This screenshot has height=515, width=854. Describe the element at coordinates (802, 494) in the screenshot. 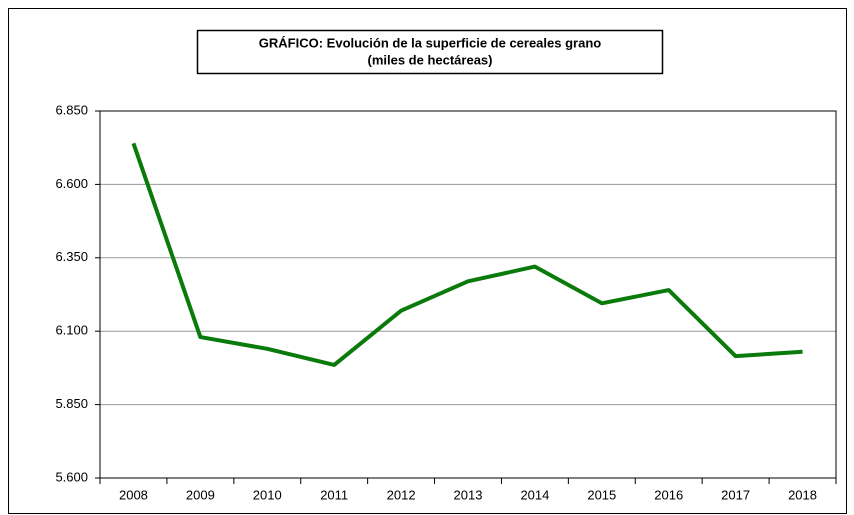

I see `x-tick-label: 2018` at that location.